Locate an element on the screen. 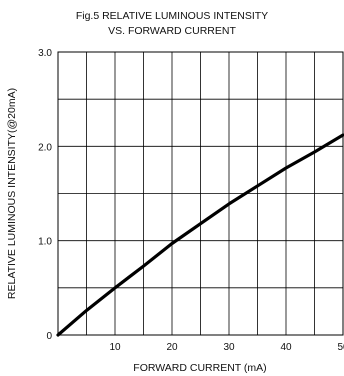 The height and width of the screenshot is (376, 344). y-tick-label: 3.0 is located at coordinates (45, 53).